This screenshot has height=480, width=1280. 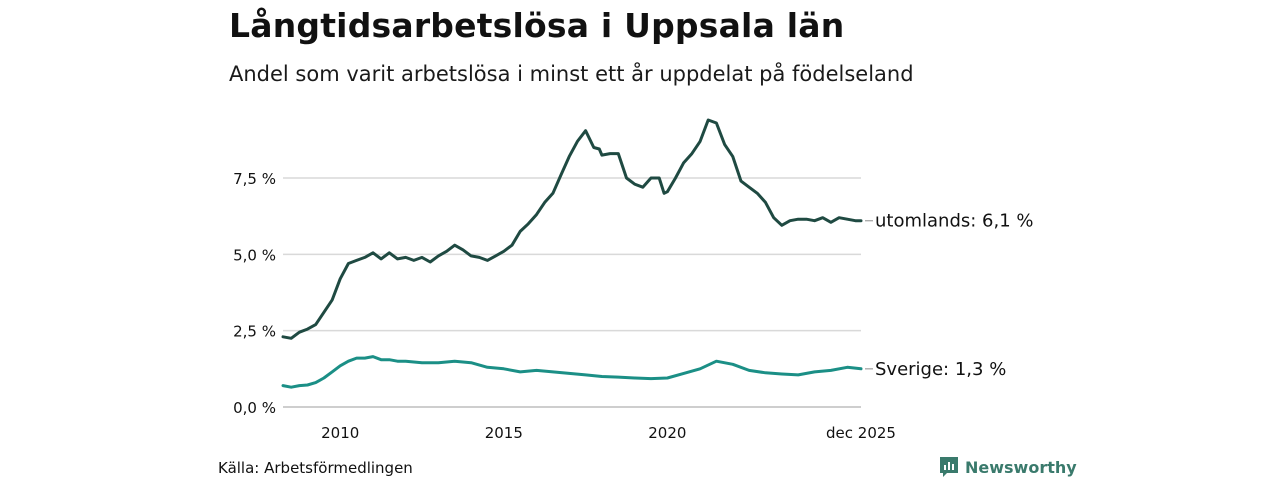 What do you see at coordinates (254, 408) in the screenshot?
I see `y-tick-label: 0,0 %` at bounding box center [254, 408].